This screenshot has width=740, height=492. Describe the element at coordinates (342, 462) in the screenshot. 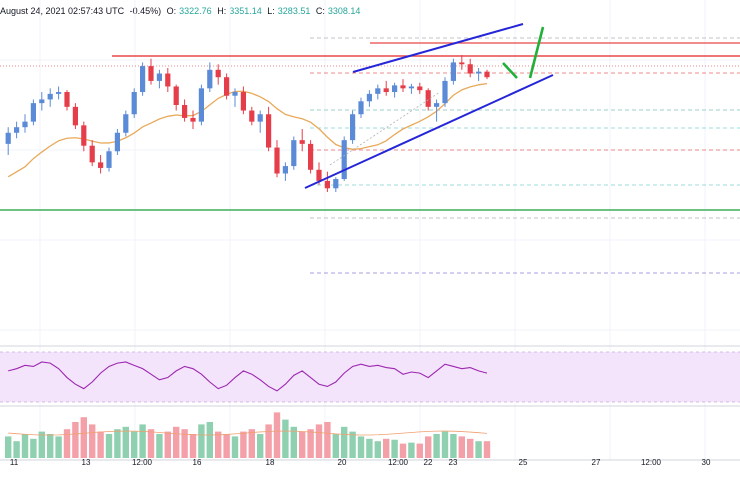

I see `x-tick-label: 20` at that location.